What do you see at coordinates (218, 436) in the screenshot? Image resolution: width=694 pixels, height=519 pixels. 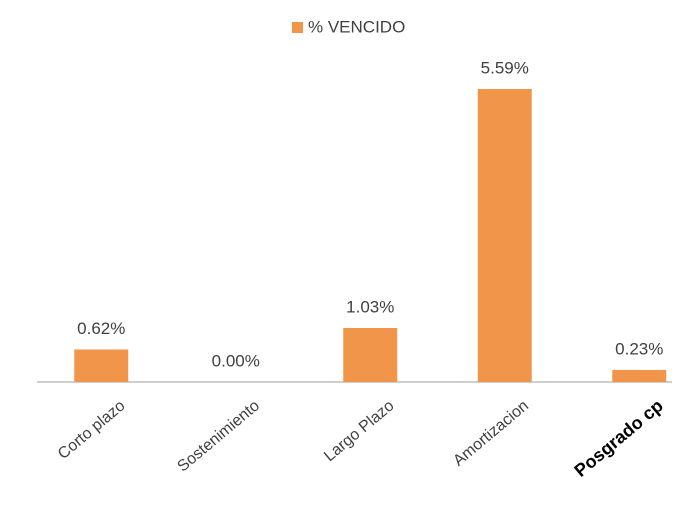 I see `x-tick-label: Sostenimiento` at bounding box center [218, 436].